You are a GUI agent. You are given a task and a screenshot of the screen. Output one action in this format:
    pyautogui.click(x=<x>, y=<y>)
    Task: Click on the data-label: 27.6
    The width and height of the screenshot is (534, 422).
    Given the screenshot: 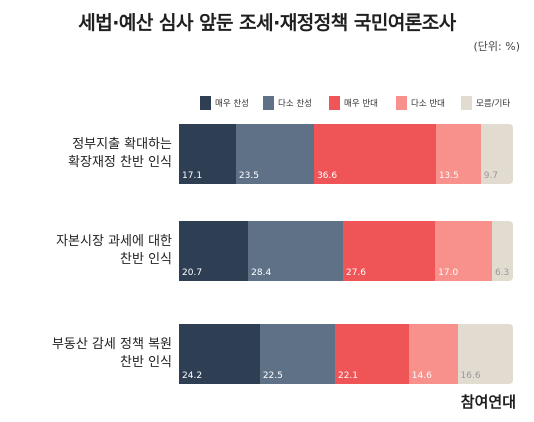 What is the action you would take?
    pyautogui.click(x=356, y=273)
    